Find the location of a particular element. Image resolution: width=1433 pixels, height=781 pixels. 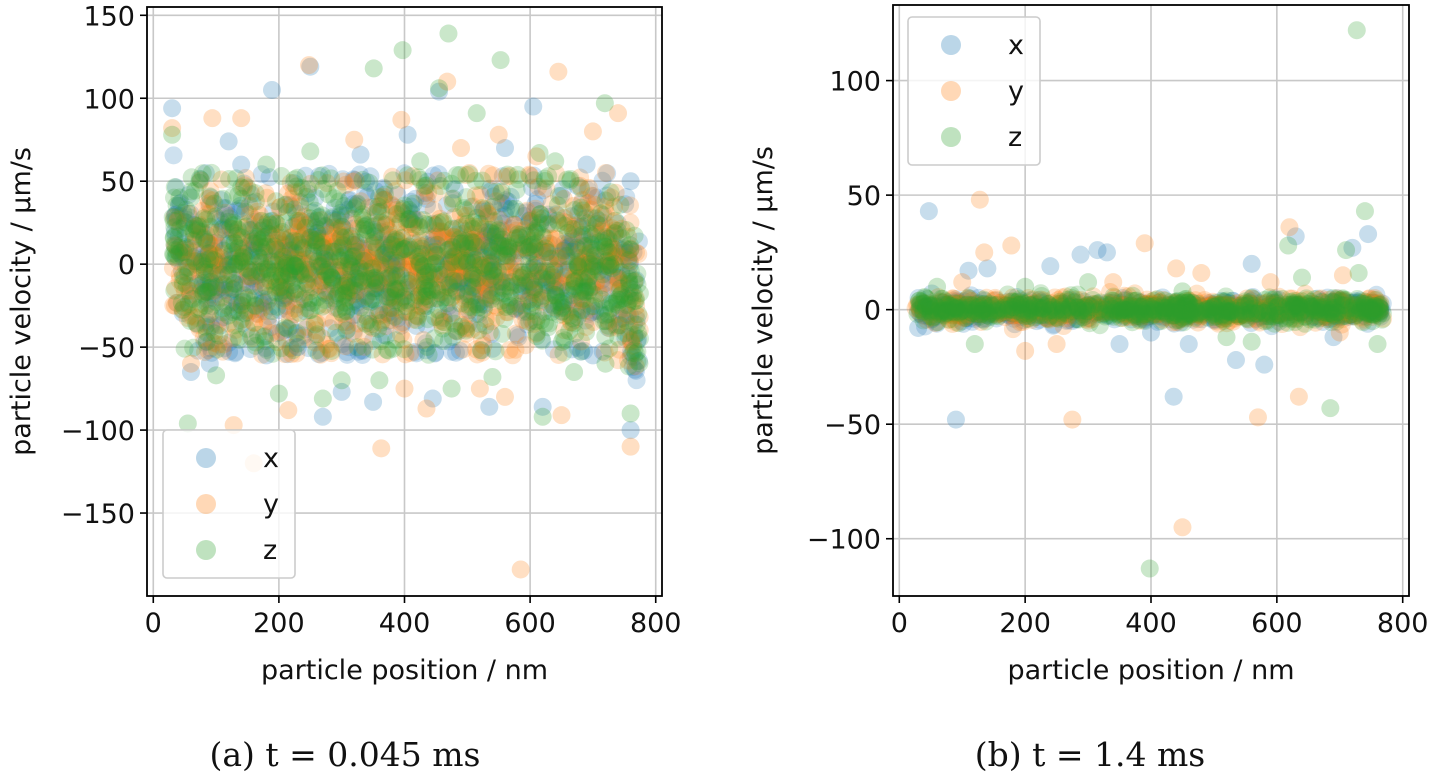

y-tick-label: −100 is located at coordinates (98, 431).